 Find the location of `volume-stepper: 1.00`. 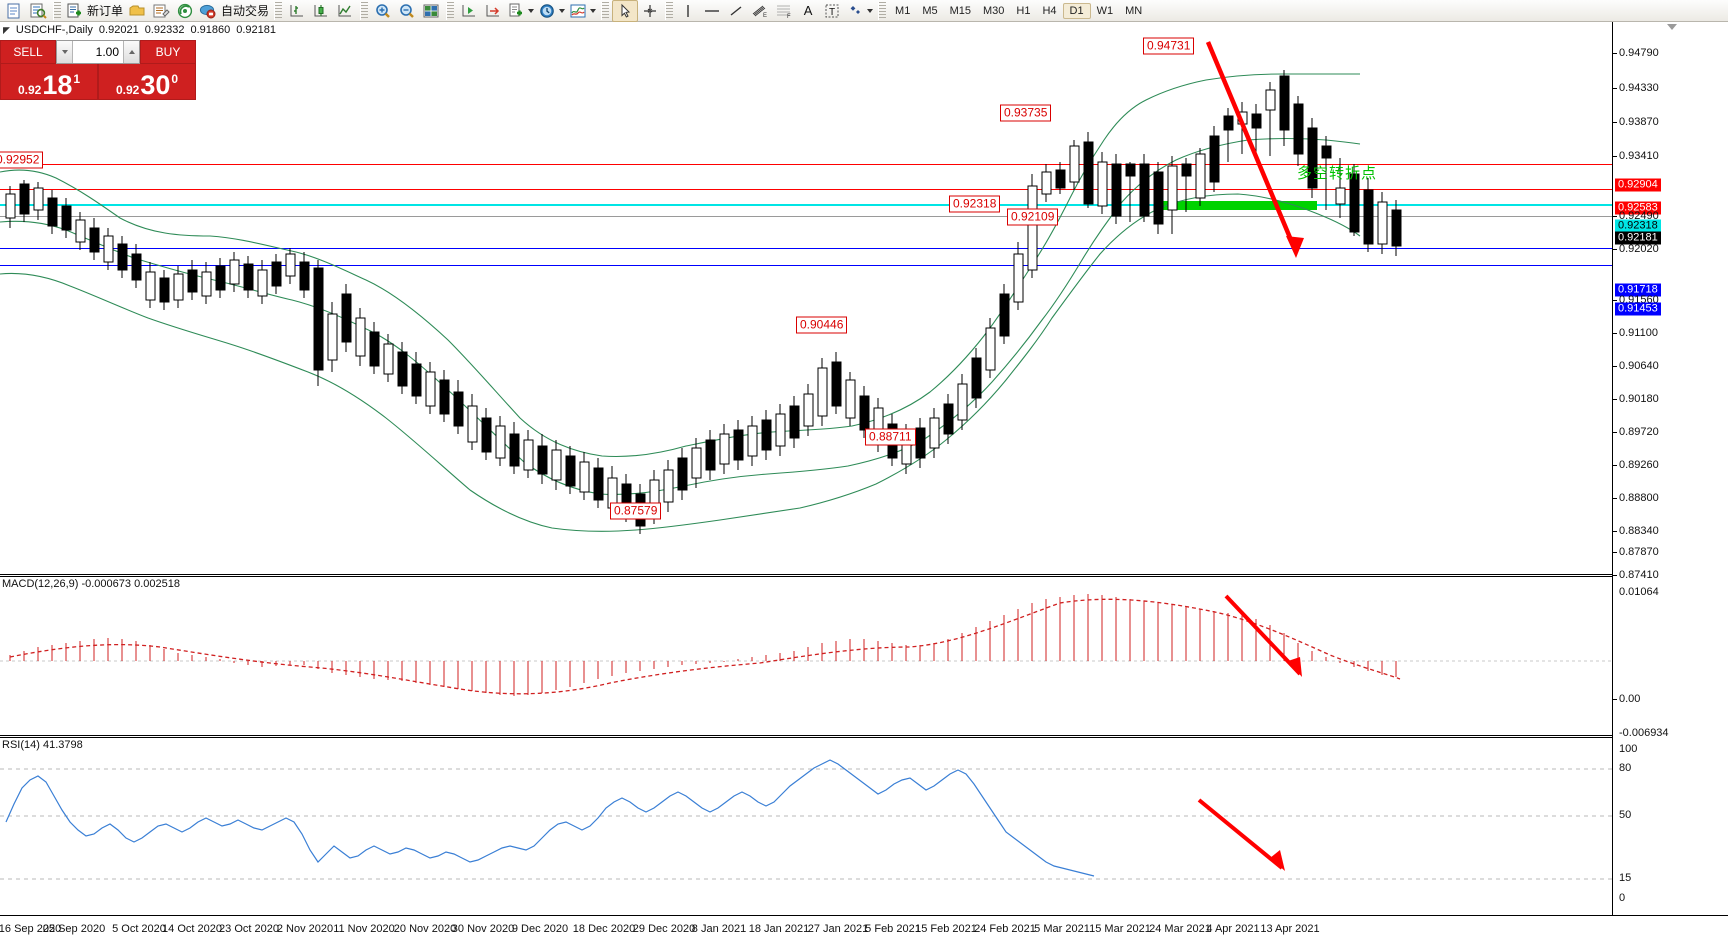

volume-stepper: 1.00 is located at coordinates (98, 52).